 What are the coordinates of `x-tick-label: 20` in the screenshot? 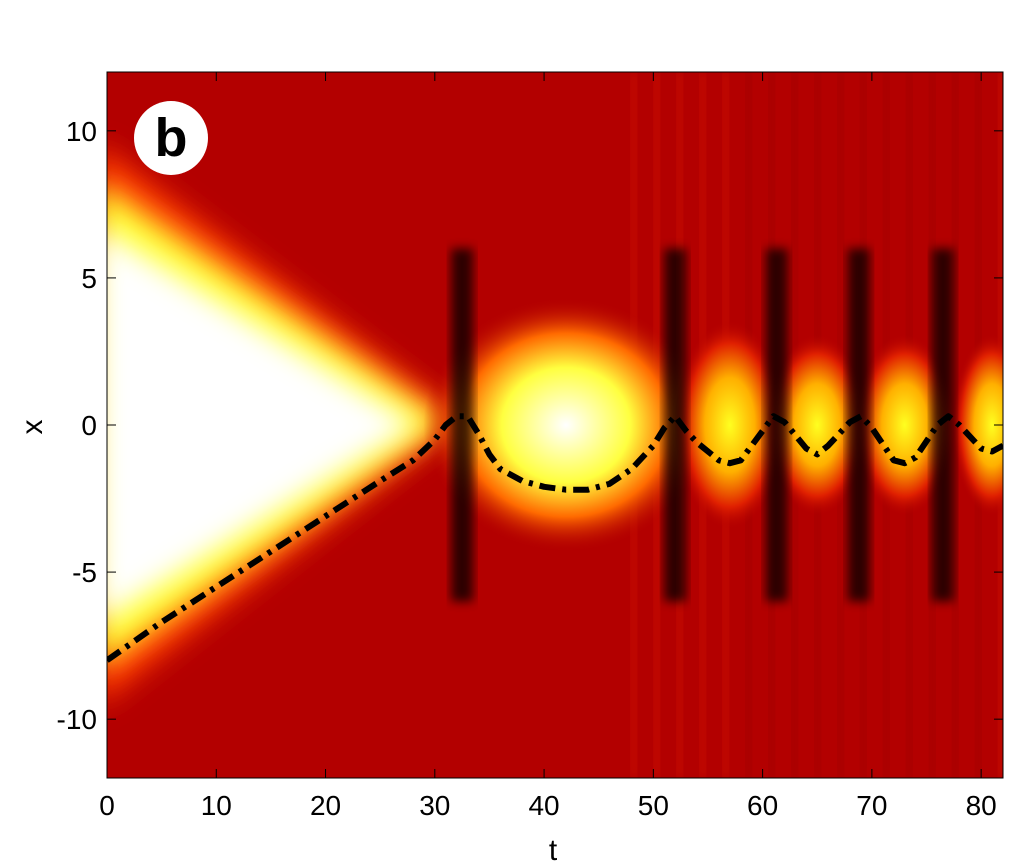 It's located at (325, 805).